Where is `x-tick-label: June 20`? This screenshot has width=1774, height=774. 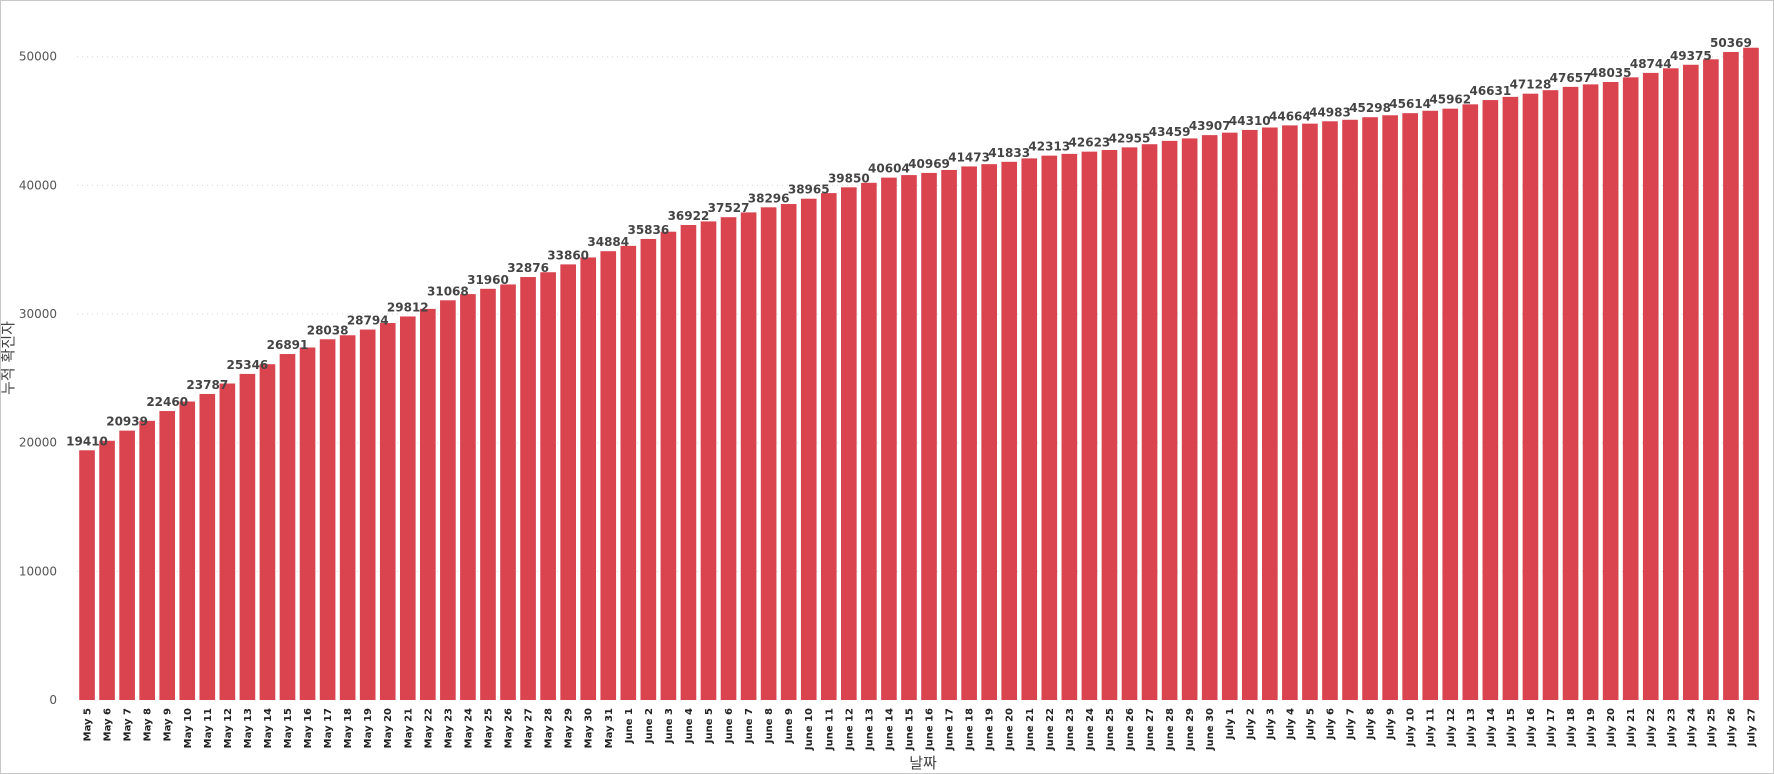
x-tick-label: June 20 is located at coordinates (1010, 729).